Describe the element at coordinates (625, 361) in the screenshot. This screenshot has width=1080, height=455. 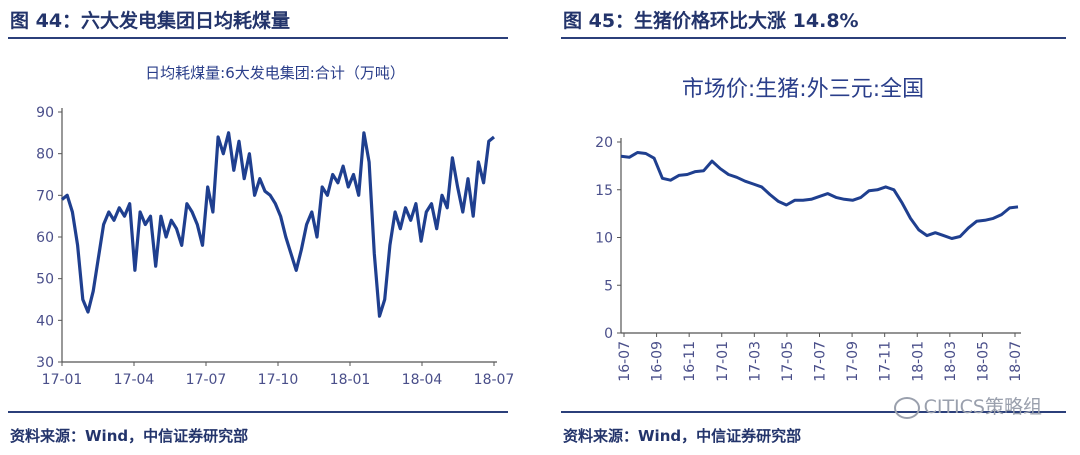
I see `x-tick-label: 16-07` at that location.